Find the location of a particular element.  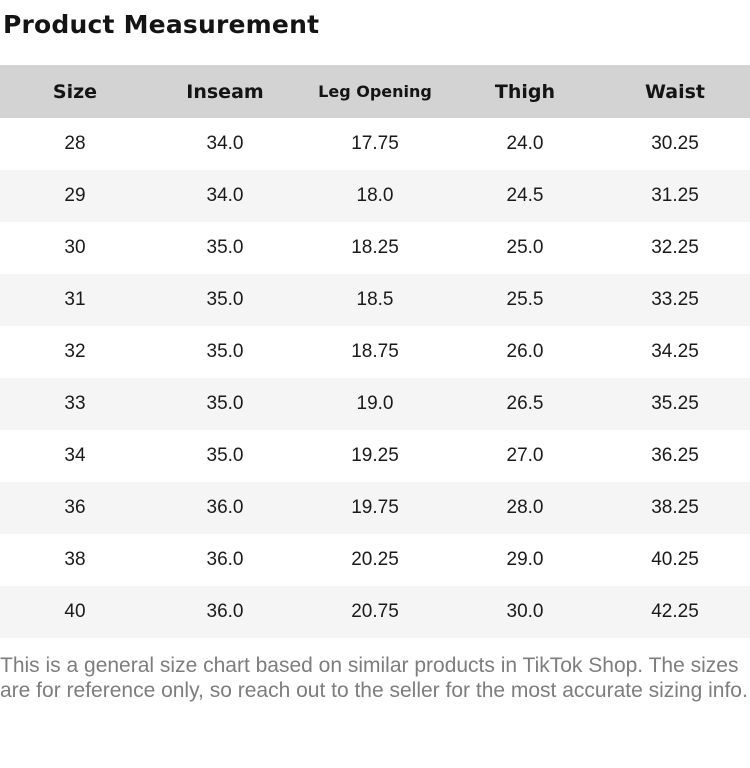

measurement-cell: 24.0 is located at coordinates (525, 143).